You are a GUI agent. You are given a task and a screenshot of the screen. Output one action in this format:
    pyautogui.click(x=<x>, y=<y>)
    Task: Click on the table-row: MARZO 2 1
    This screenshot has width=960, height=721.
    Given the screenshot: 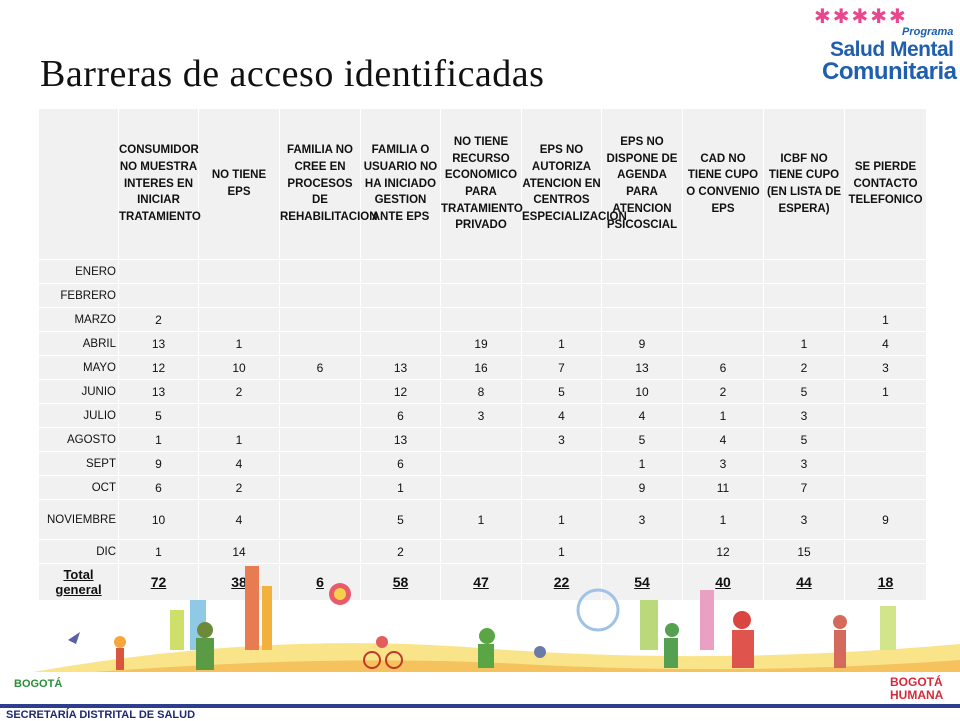 What is the action you would take?
    pyautogui.click(x=482, y=319)
    